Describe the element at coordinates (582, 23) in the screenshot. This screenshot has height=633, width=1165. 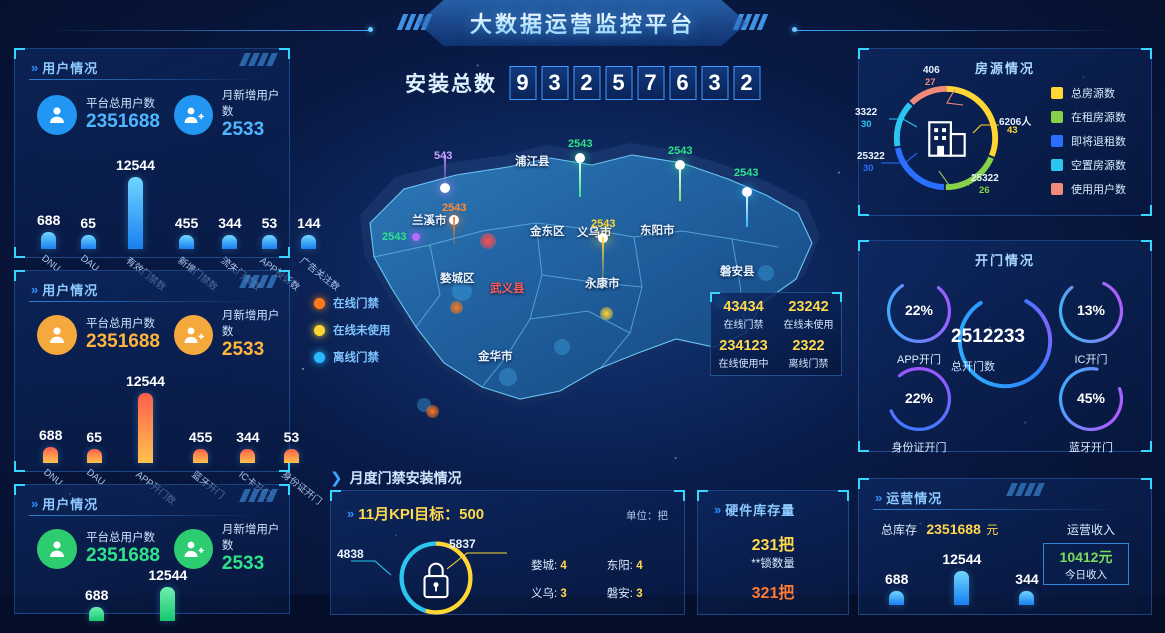
I see `app-title-frame: 大数据运营监控平台` at that location.